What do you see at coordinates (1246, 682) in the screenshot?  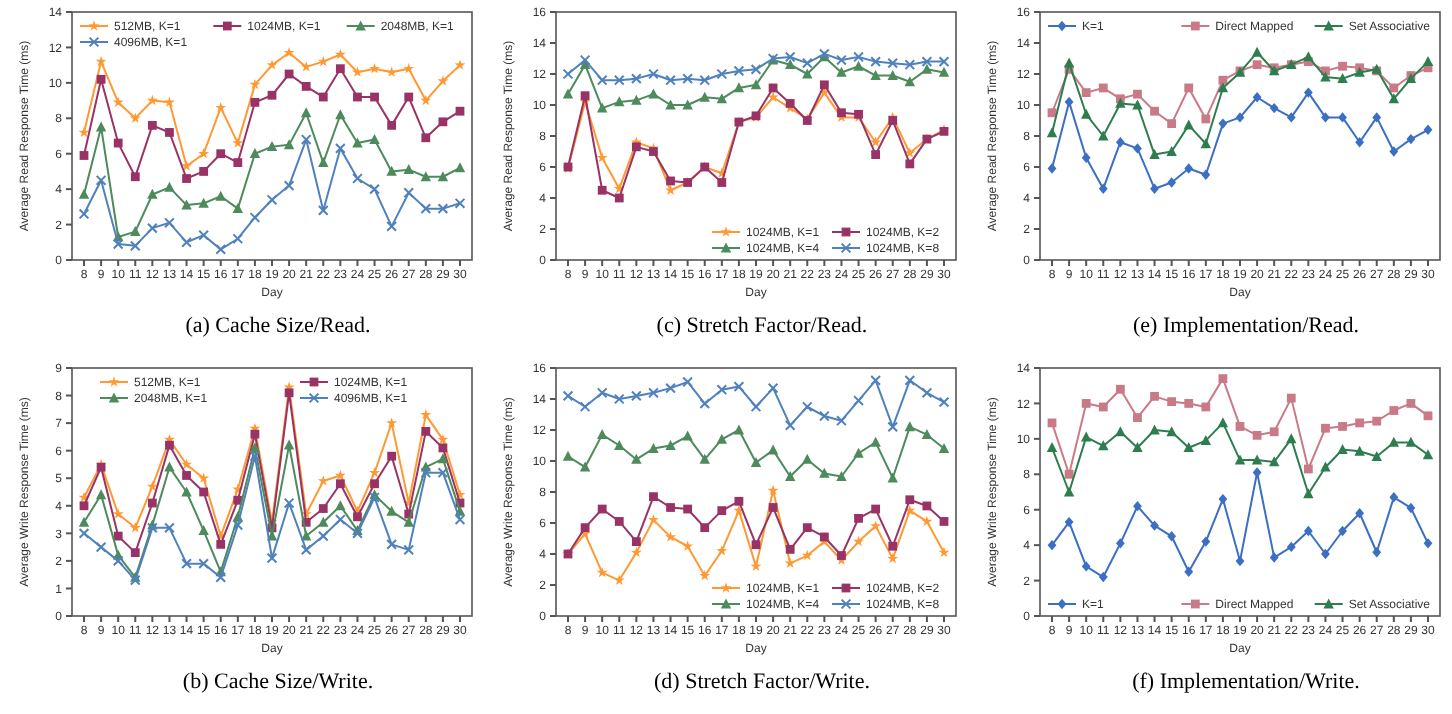 I see `text: (f) Implementation/Write.` at bounding box center [1246, 682].